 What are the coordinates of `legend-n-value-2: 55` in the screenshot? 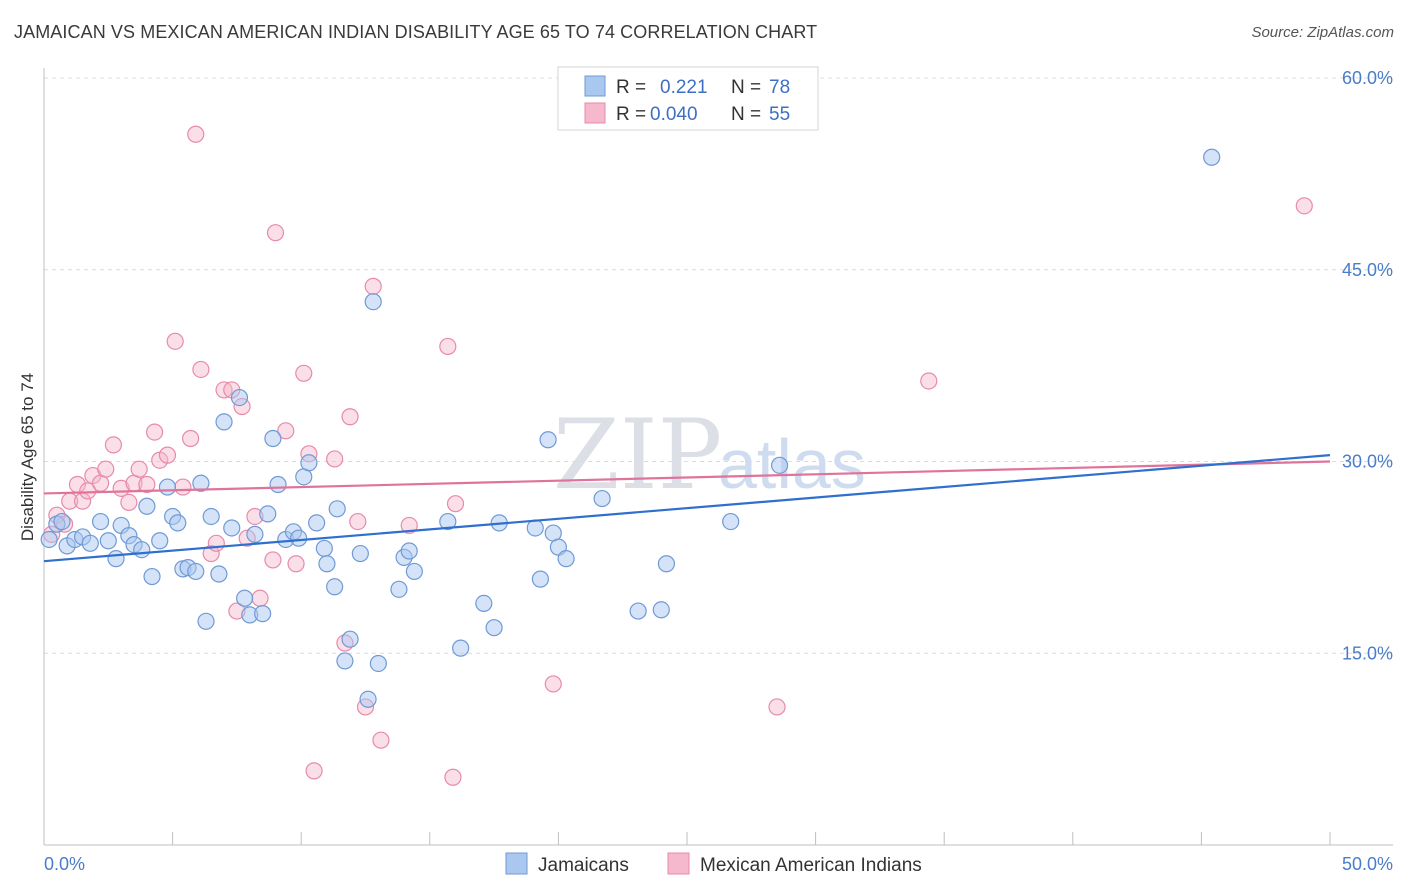 It's located at (779, 114).